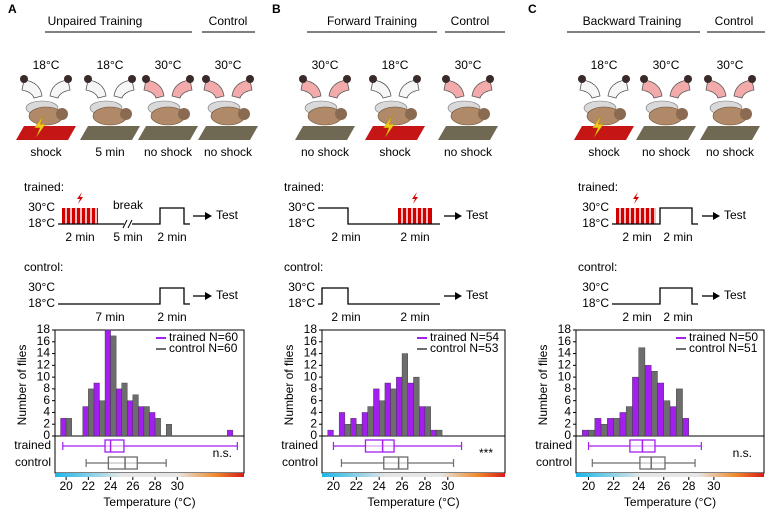 Image resolution: width=771 pixels, height=514 pixels. What do you see at coordinates (598, 187) in the screenshot?
I see `protocol-title: trained:` at bounding box center [598, 187].